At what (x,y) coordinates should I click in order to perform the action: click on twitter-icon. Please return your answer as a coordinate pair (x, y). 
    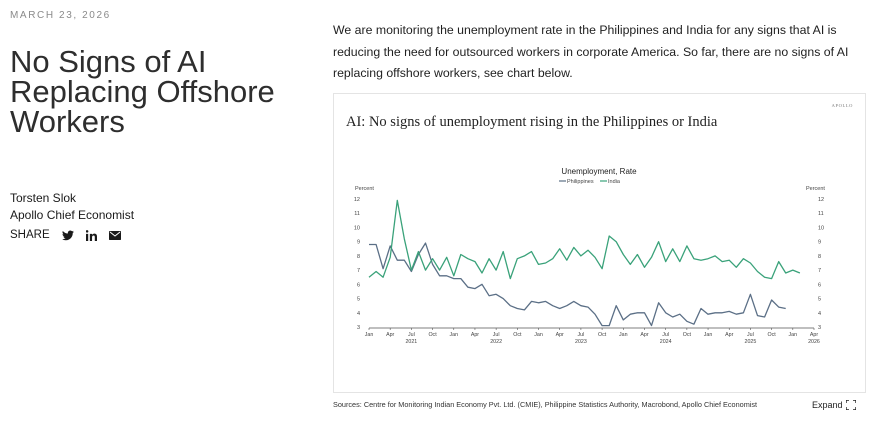
    Looking at the image, I should click on (67, 235).